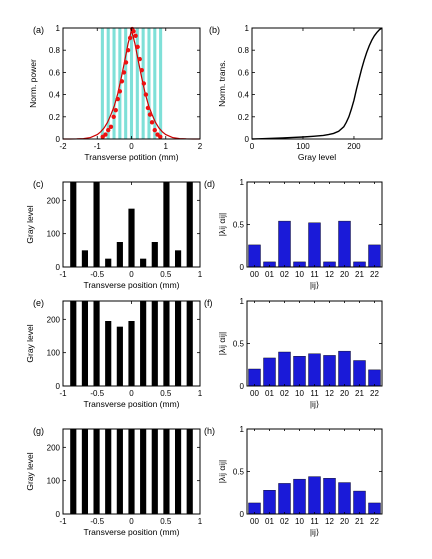 The width and height of the screenshot is (432, 559). Describe the element at coordinates (314, 532) in the screenshot. I see `x-axis-label: |ij⟩` at that location.